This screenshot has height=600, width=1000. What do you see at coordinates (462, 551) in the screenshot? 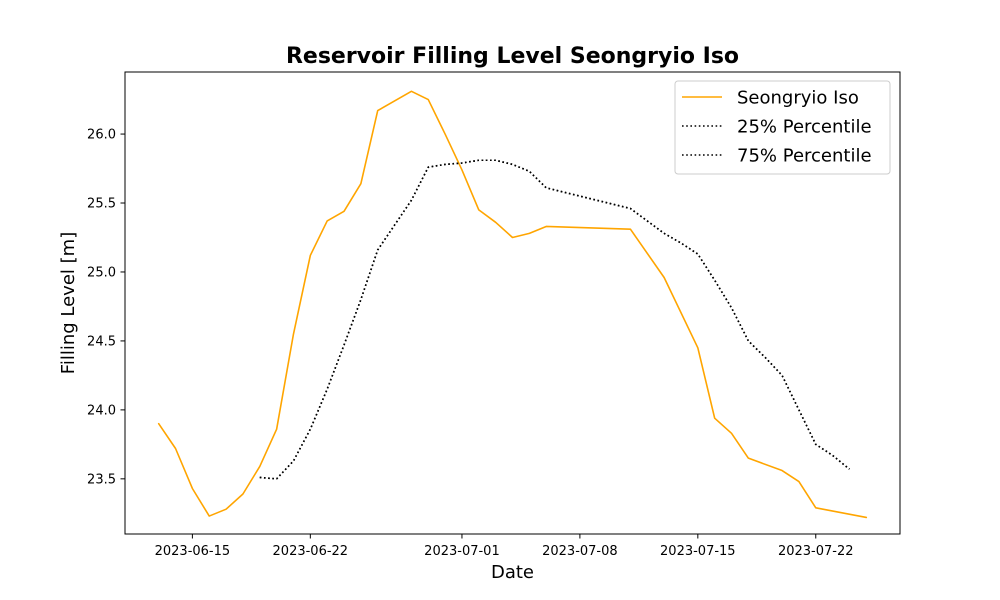
I see `x-tick-label: 2023-07-01` at bounding box center [462, 551].